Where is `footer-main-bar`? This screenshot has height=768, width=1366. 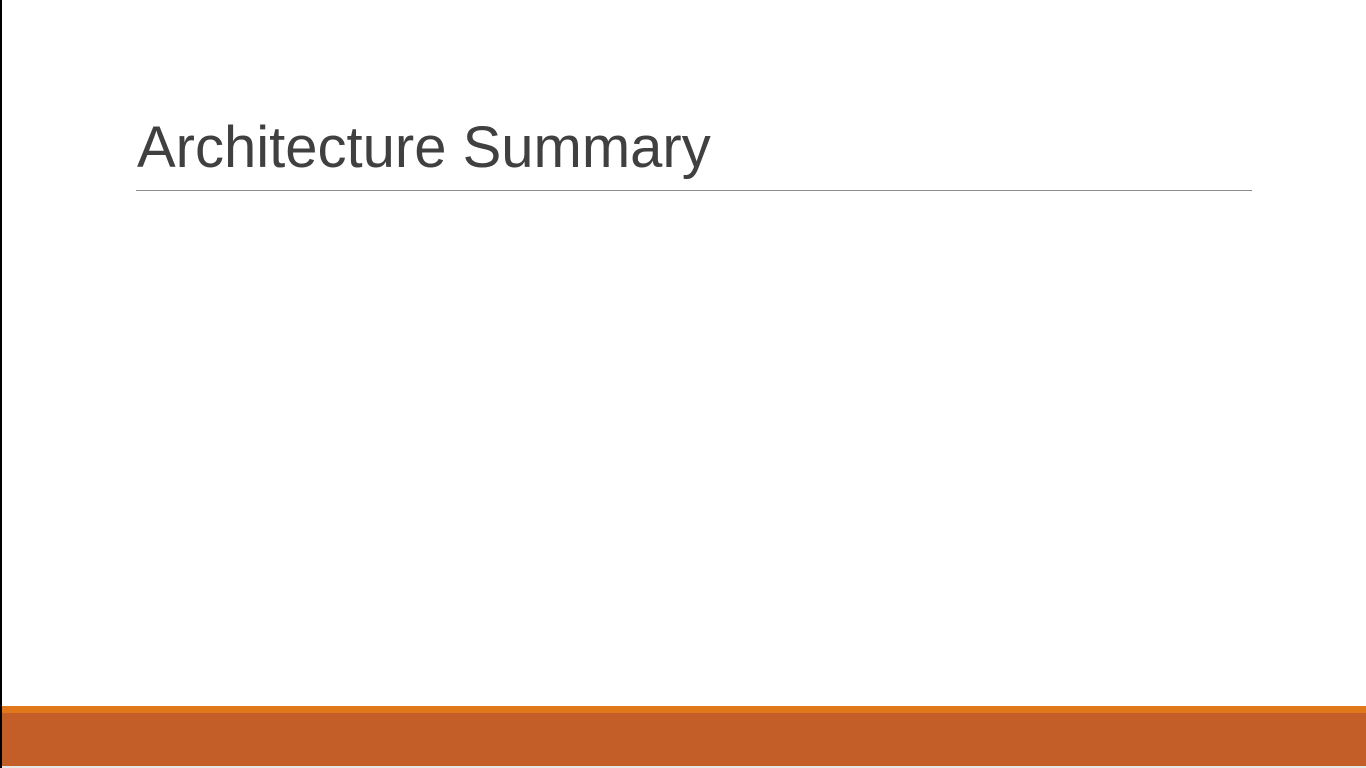 footer-main-bar is located at coordinates (684, 739).